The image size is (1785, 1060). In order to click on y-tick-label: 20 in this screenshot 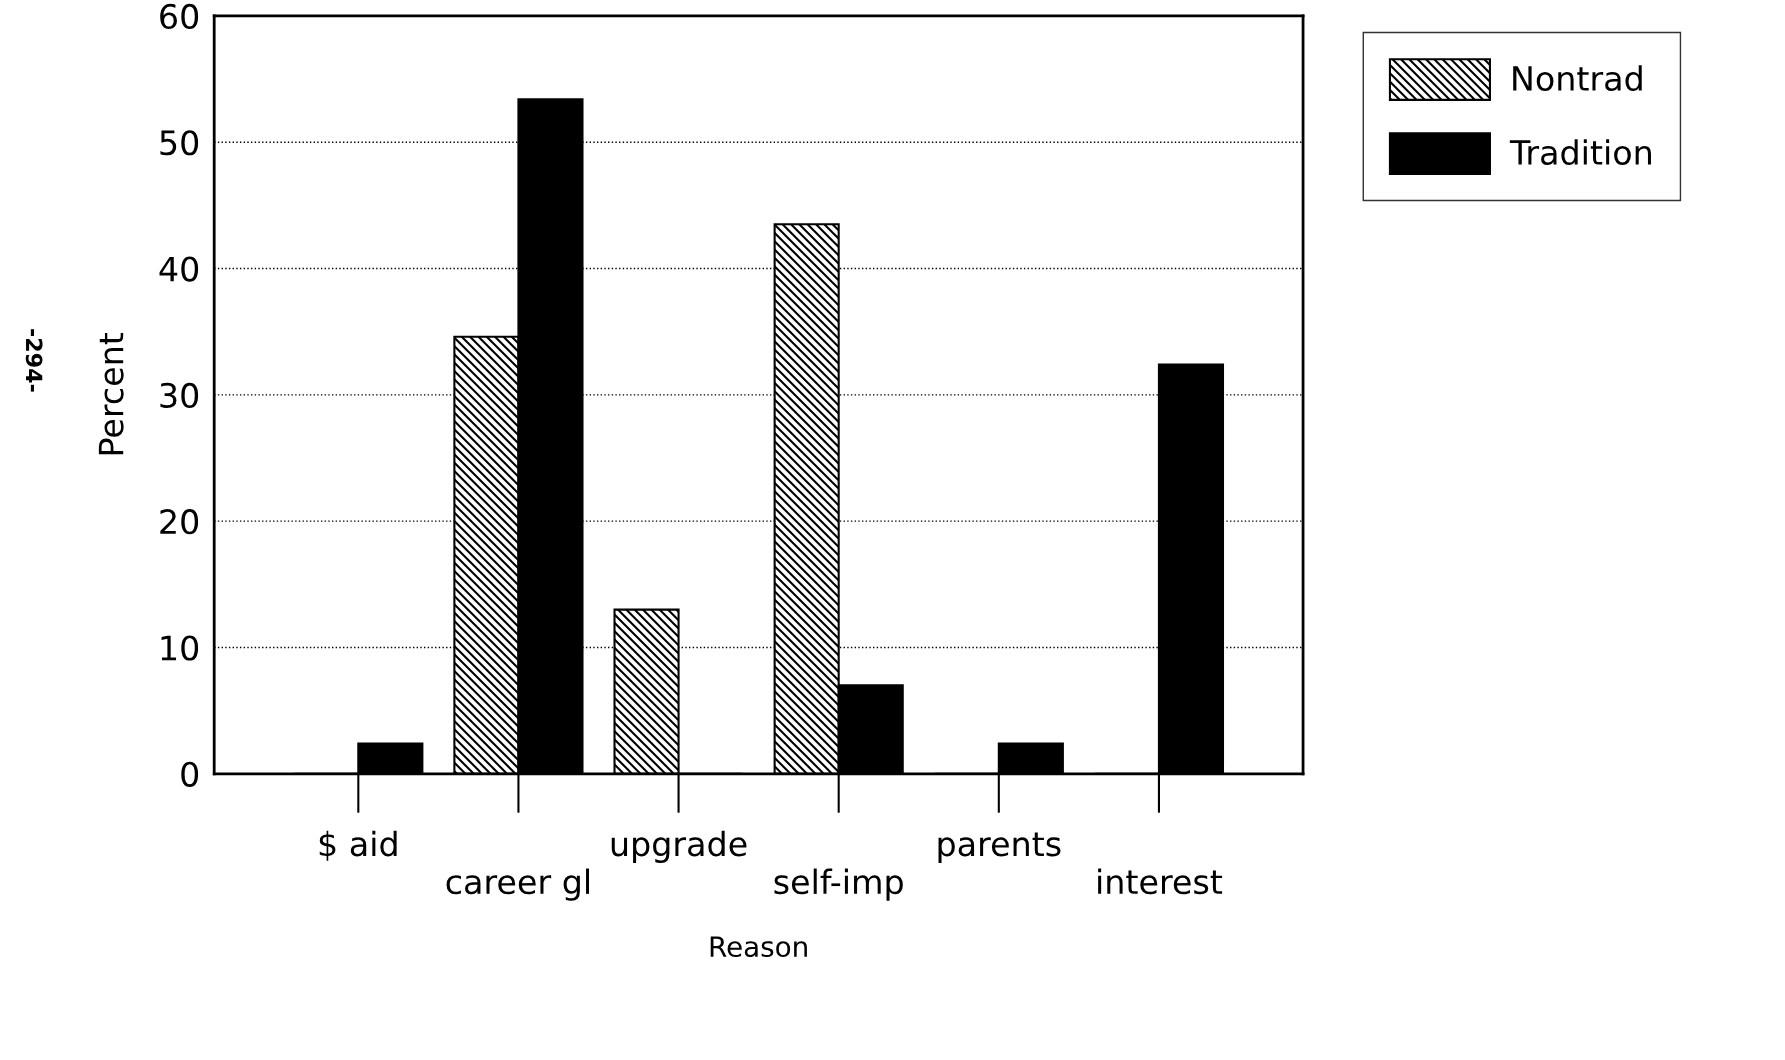, I will do `click(179, 522)`.